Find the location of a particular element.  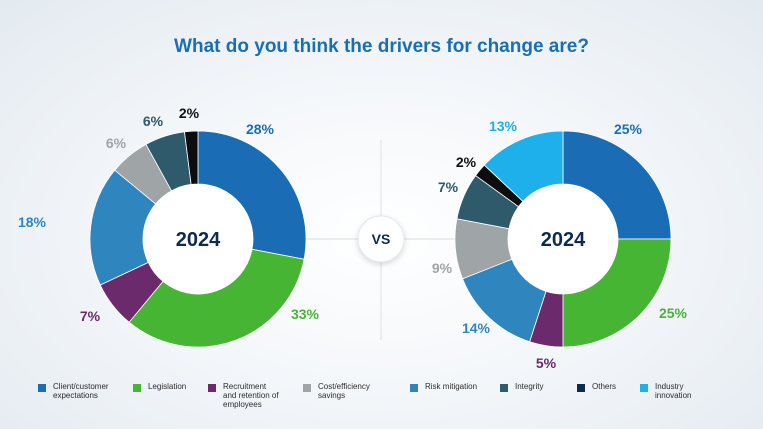

legend-item: Risk mitigation is located at coordinates (443, 387).